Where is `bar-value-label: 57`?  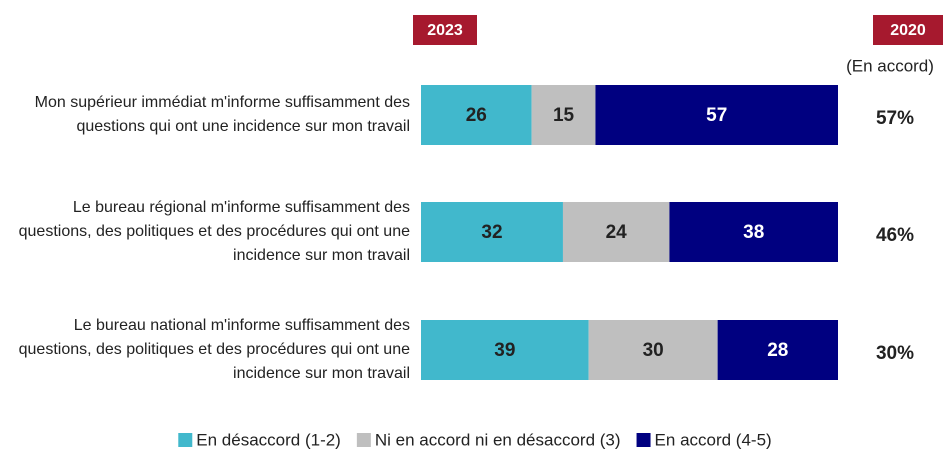 bar-value-label: 57 is located at coordinates (716, 115).